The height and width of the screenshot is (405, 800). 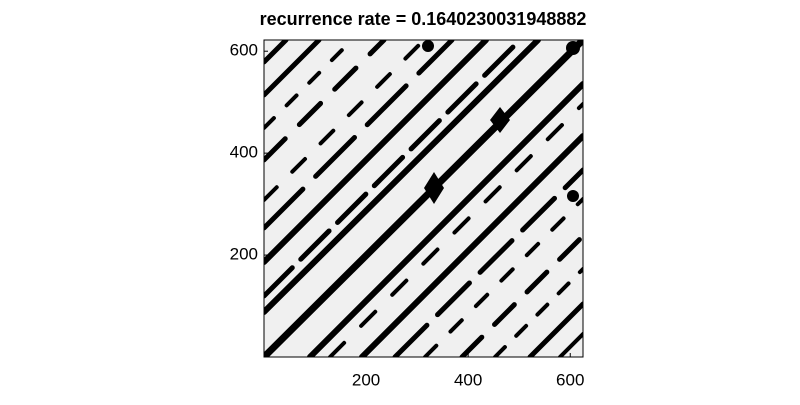 I want to click on y-tick-label: 200, so click(x=244, y=254).